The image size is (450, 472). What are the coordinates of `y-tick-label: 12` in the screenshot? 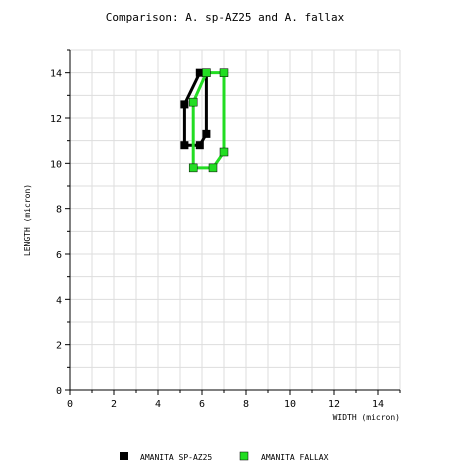 It's located at (56, 119).